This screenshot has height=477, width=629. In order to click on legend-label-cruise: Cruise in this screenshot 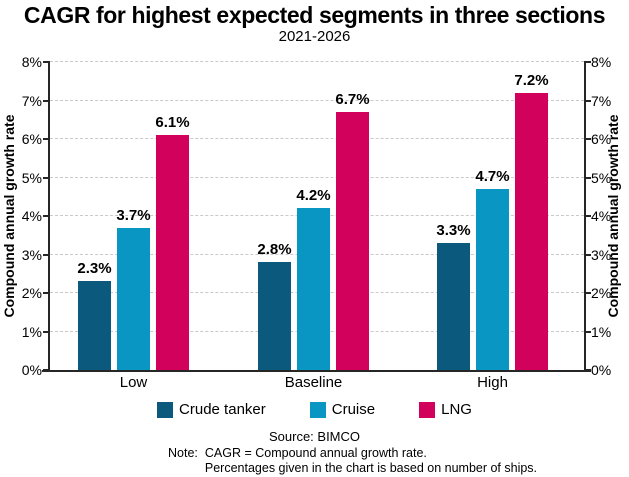, I will do `click(353, 409)`.